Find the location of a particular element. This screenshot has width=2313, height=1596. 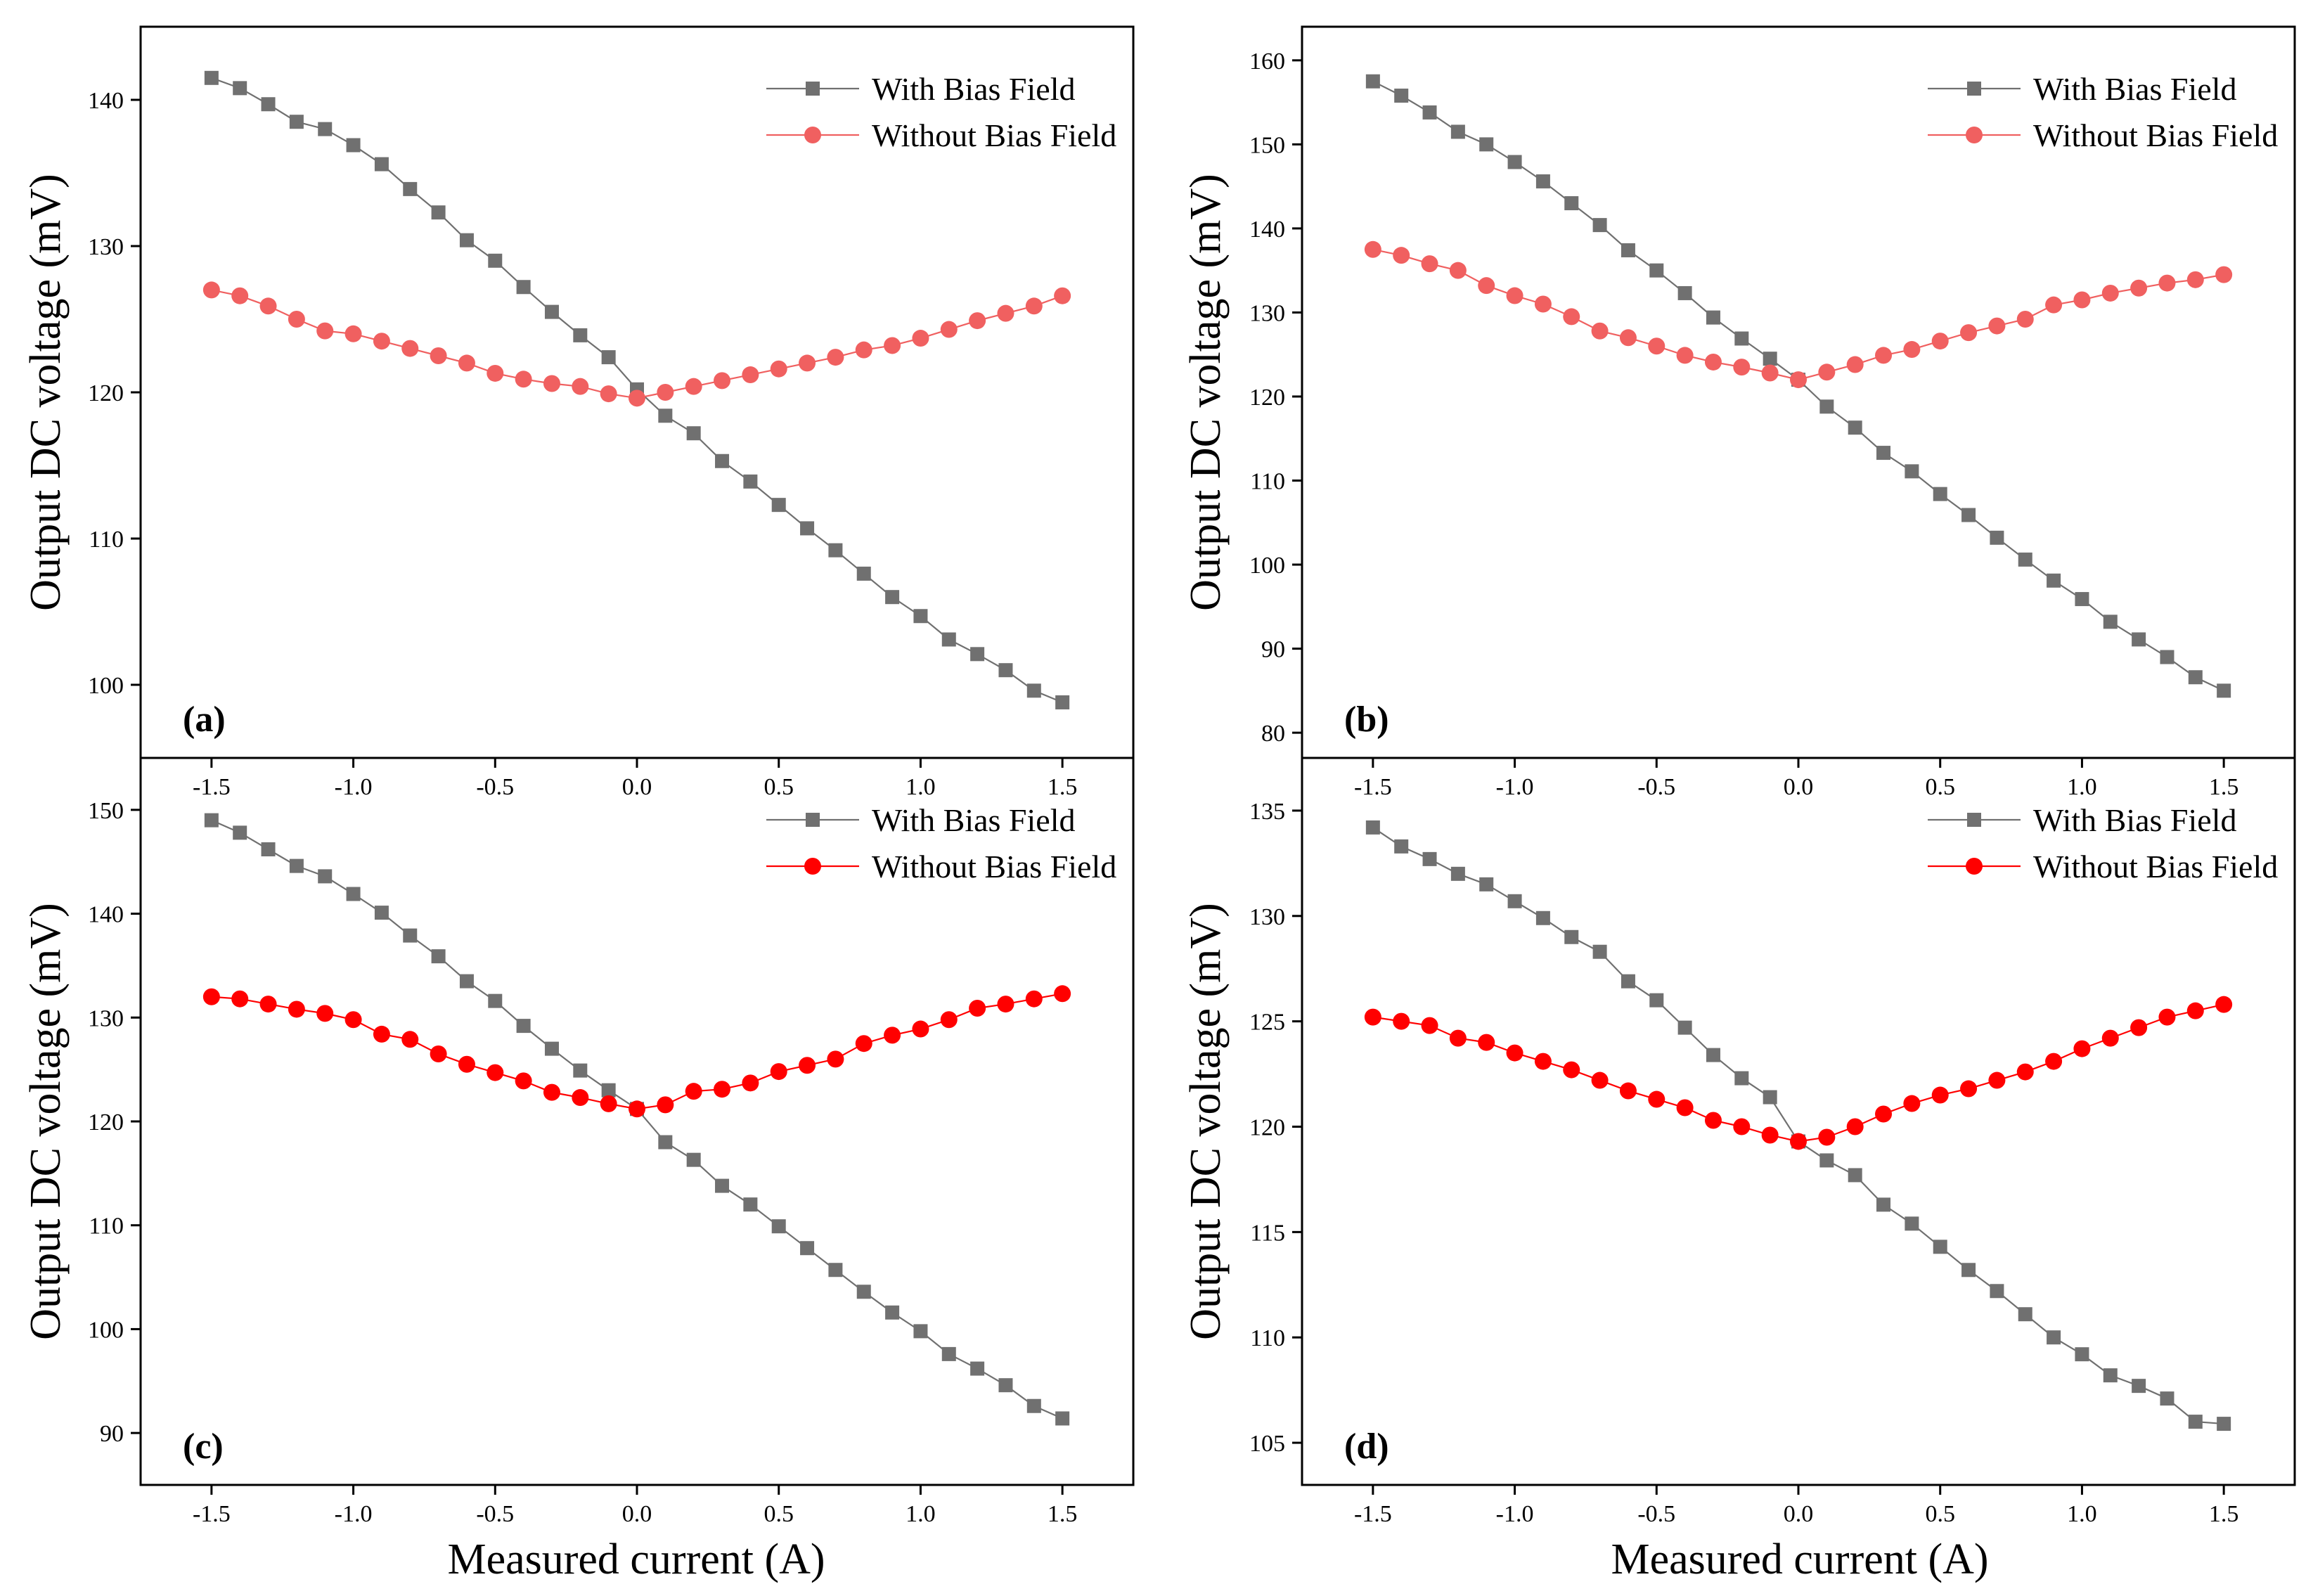

x-axis-title-right: Measured current (A) is located at coordinates (1800, 1559).